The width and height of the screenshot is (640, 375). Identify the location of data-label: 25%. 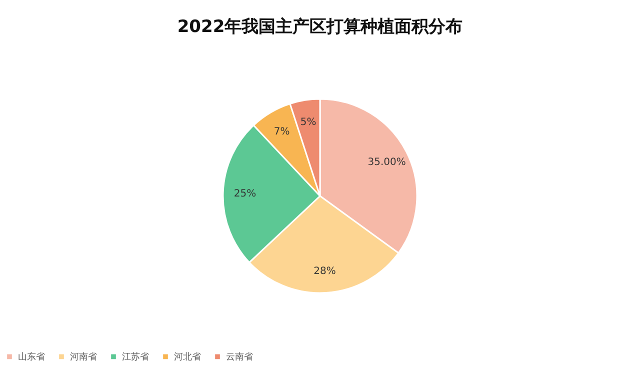
(245, 194).